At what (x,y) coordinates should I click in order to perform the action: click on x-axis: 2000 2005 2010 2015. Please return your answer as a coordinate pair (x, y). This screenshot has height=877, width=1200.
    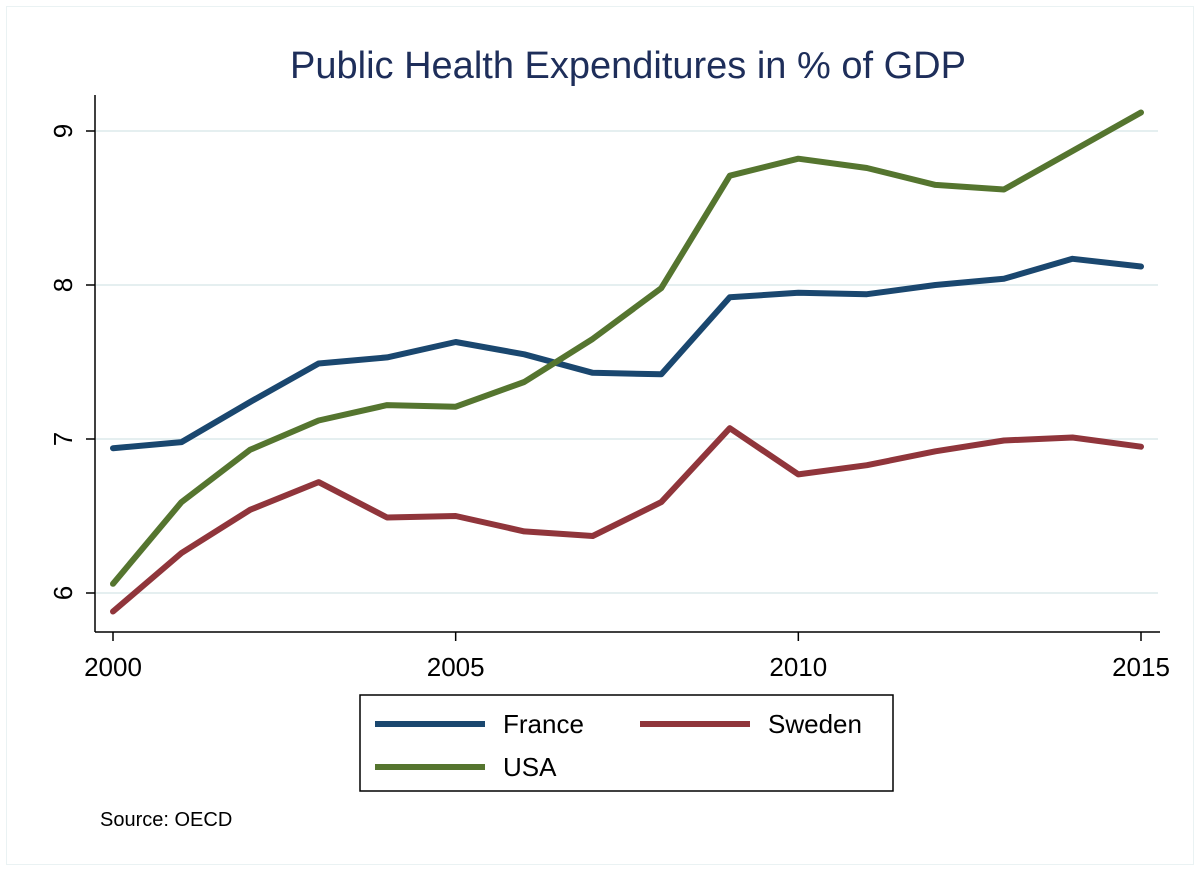
    Looking at the image, I should click on (627, 657).